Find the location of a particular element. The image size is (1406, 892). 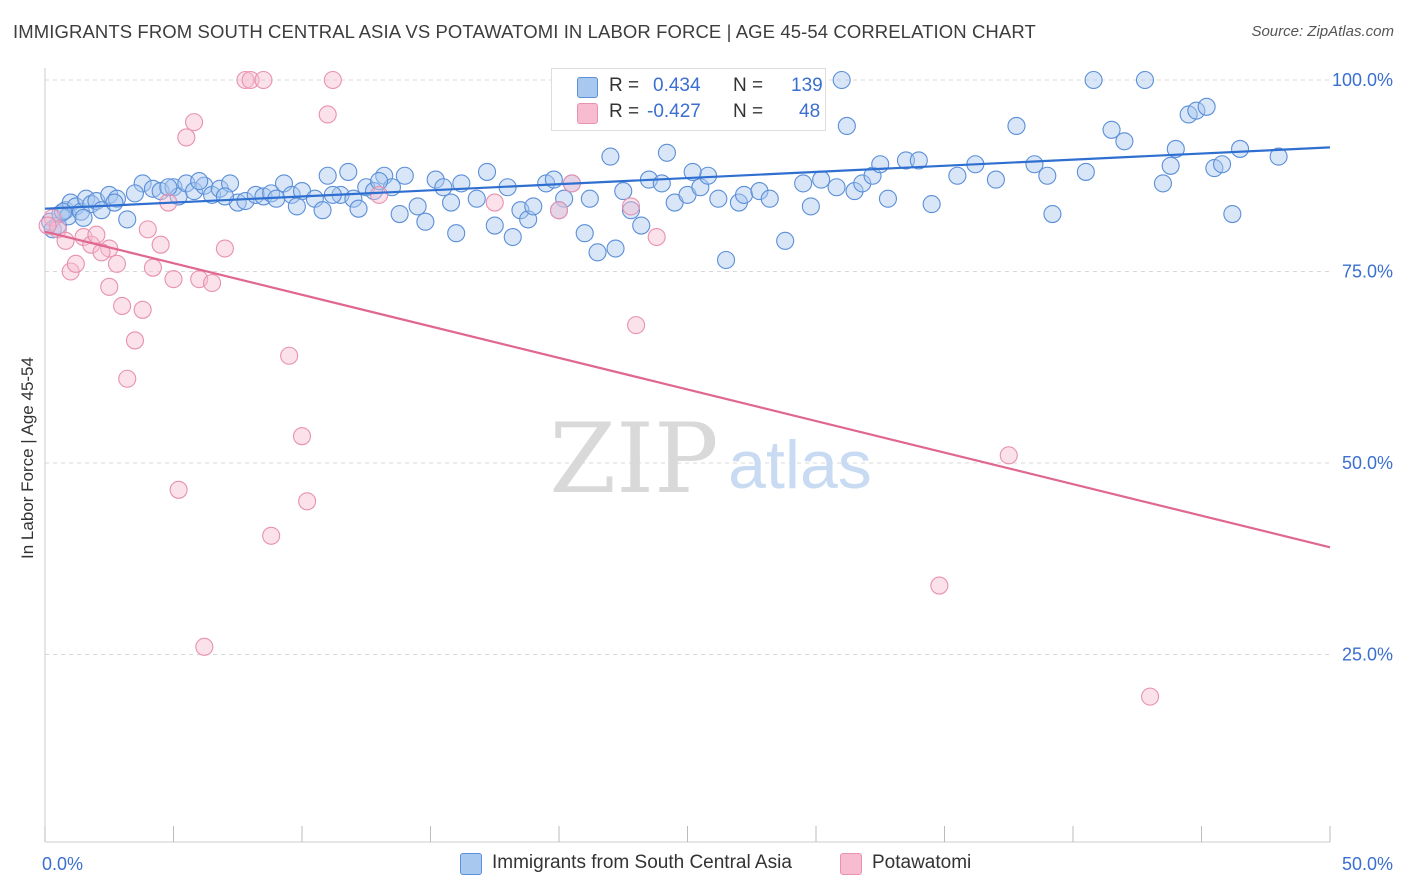

legend-n-value: 48 is located at coordinates (810, 111).